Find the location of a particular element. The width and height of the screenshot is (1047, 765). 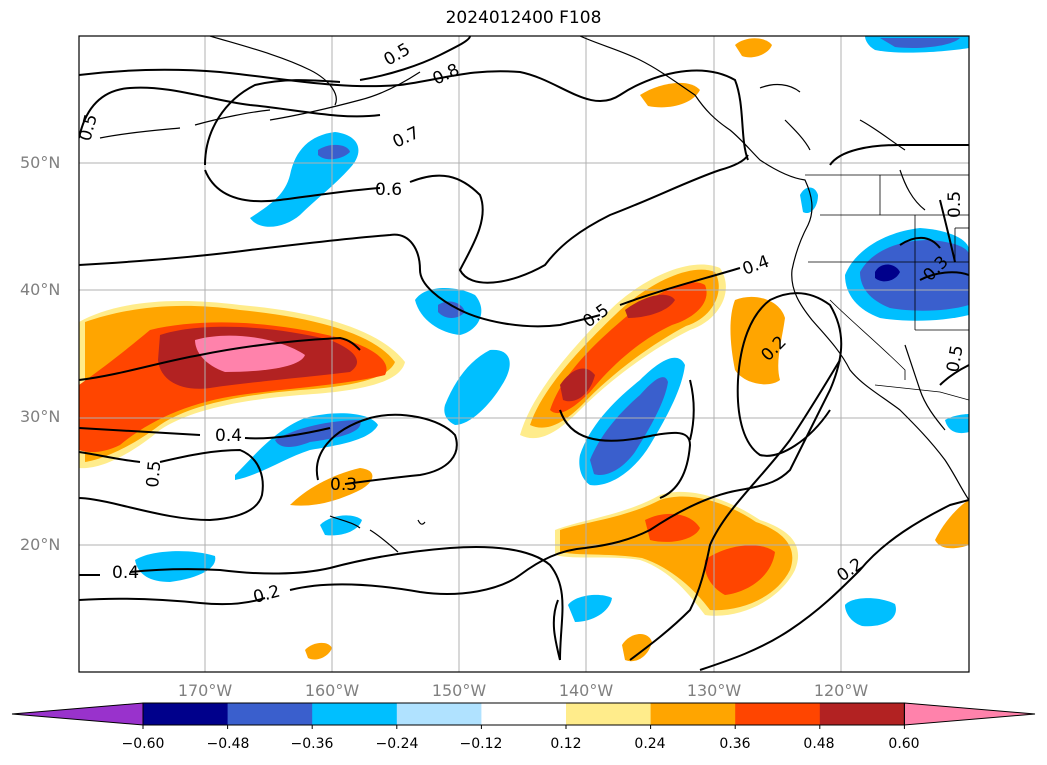

colorbar-tick: 0.12 is located at coordinates (566, 744).